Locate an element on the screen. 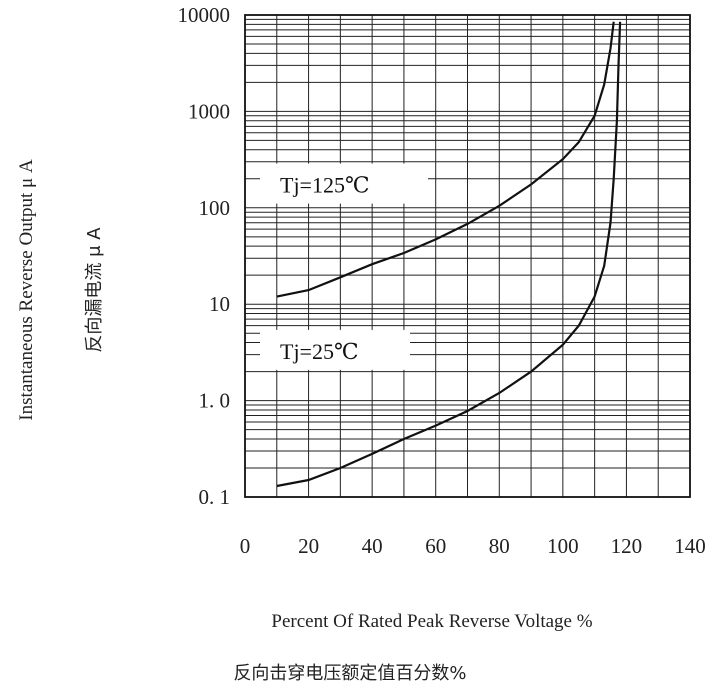 The image size is (714, 698). x-tick-label: 120 is located at coordinates (627, 546).